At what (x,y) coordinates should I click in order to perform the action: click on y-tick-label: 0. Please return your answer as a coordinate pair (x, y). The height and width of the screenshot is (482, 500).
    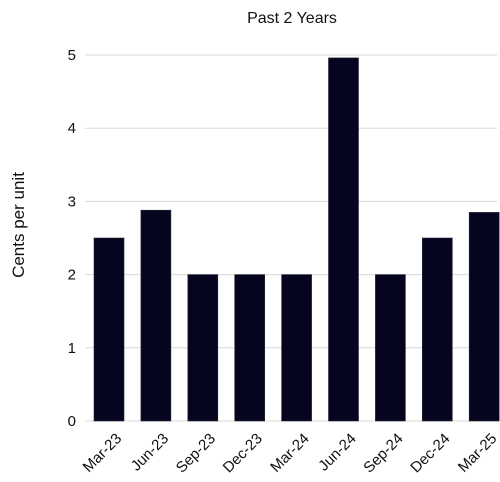
    Looking at the image, I should click on (72, 421).